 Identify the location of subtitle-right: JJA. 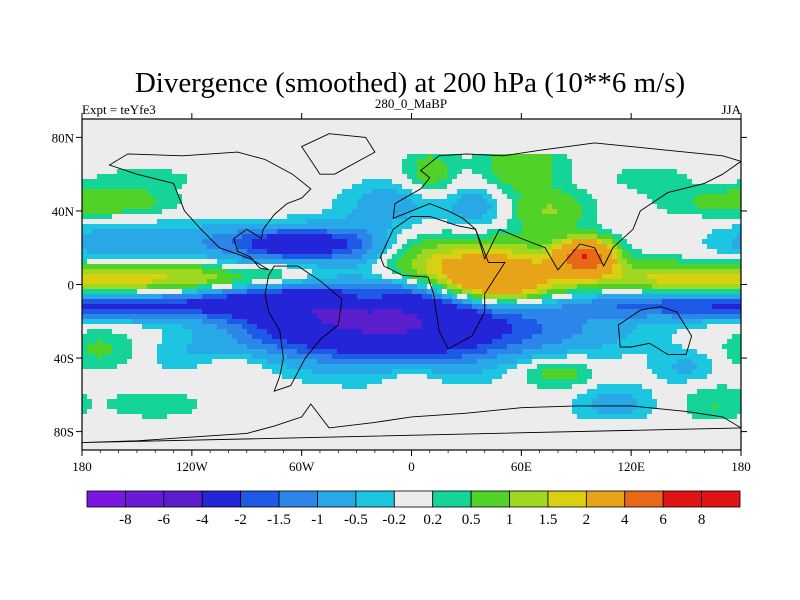
(731, 109).